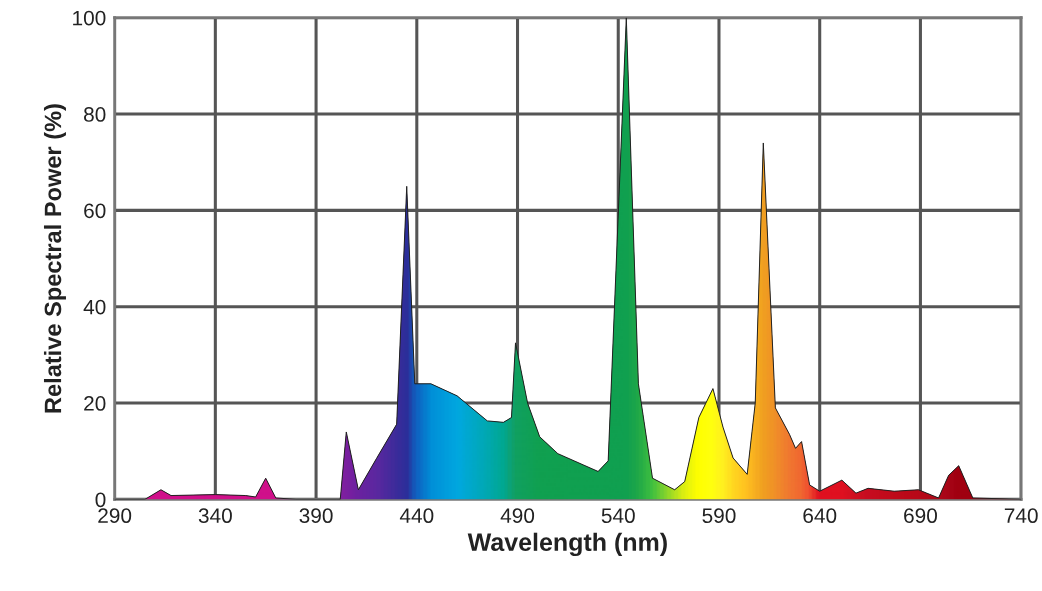 This screenshot has height=591, width=1042. I want to click on x-tick-label: 290, so click(115, 516).